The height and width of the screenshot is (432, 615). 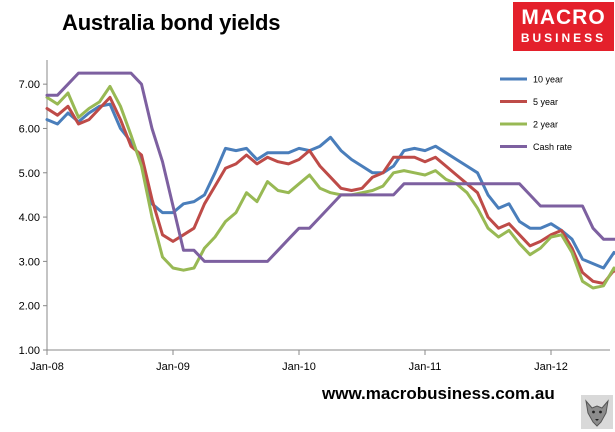 I want to click on macrobusiness-logo: MACRO BUSINESS, so click(x=563, y=26).